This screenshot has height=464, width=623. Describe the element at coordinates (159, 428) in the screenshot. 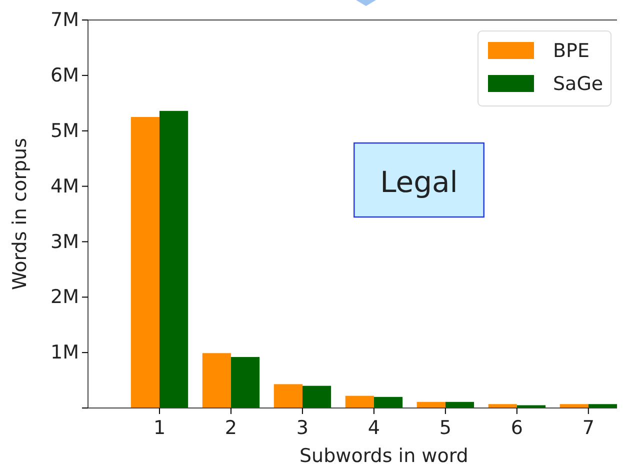

I see `x-tick-label: 1` at that location.